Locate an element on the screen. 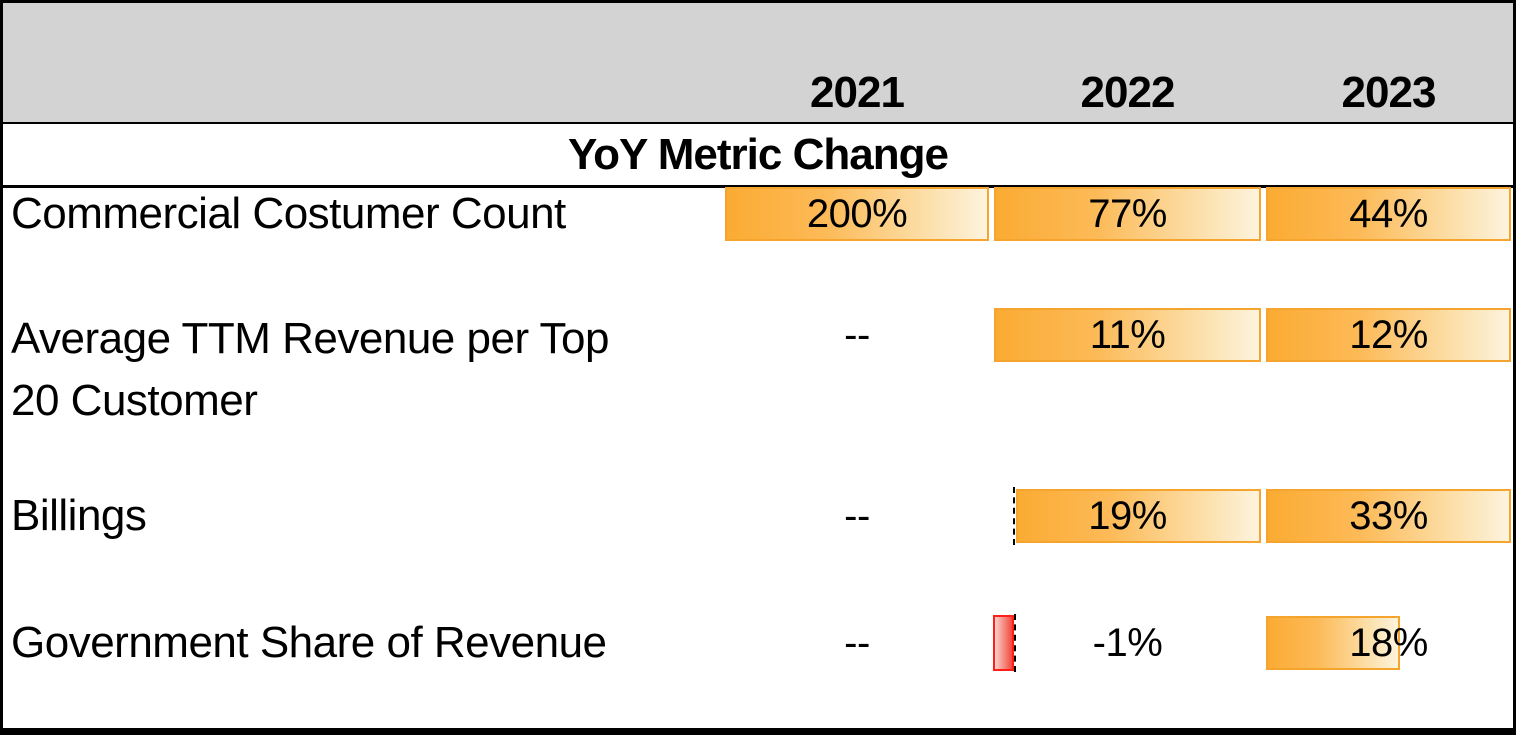 This screenshot has width=1517, height=736. table-title: YoY Metric Change is located at coordinates (758, 154).